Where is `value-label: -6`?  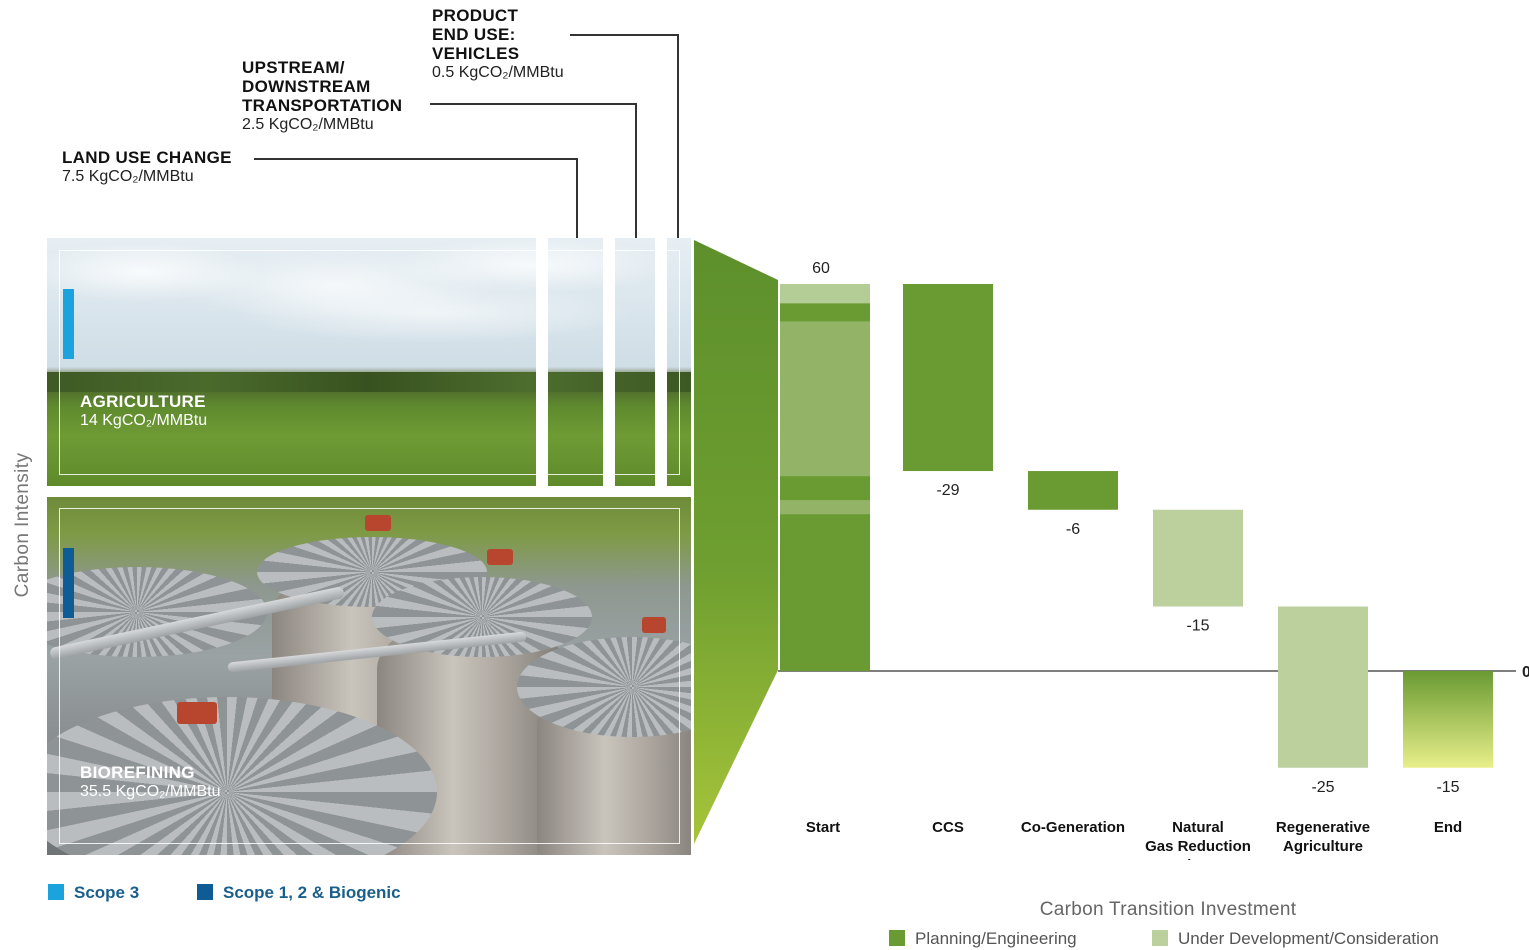
value-label: -6 is located at coordinates (1073, 529).